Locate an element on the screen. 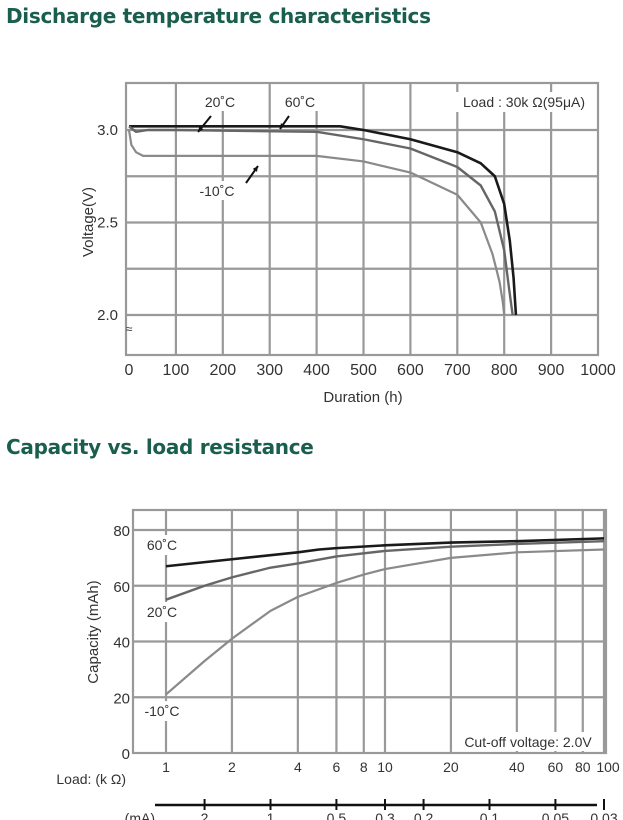 This screenshot has height=820, width=623. x-tick-label: 2 is located at coordinates (232, 767).